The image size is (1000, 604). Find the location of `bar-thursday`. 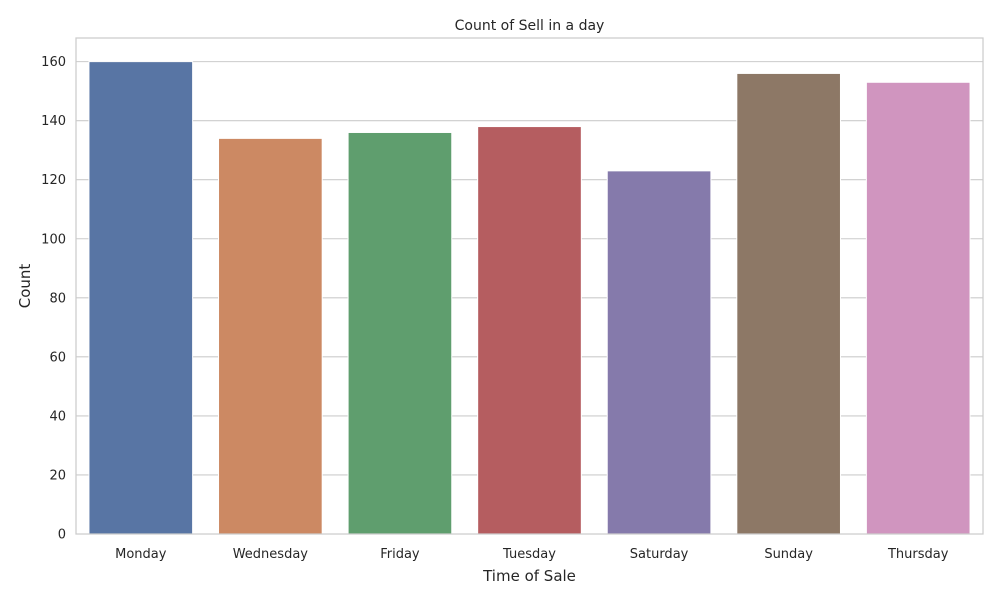

bar-thursday is located at coordinates (918, 308).